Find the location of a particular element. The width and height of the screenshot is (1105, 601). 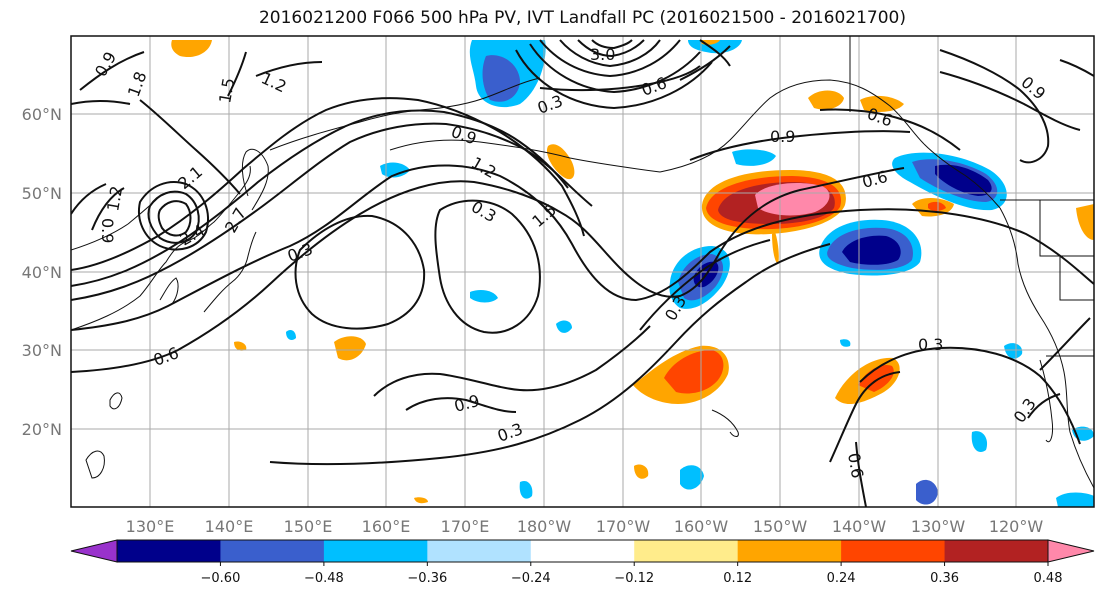

lat-label: 30°N is located at coordinates (42, 350).